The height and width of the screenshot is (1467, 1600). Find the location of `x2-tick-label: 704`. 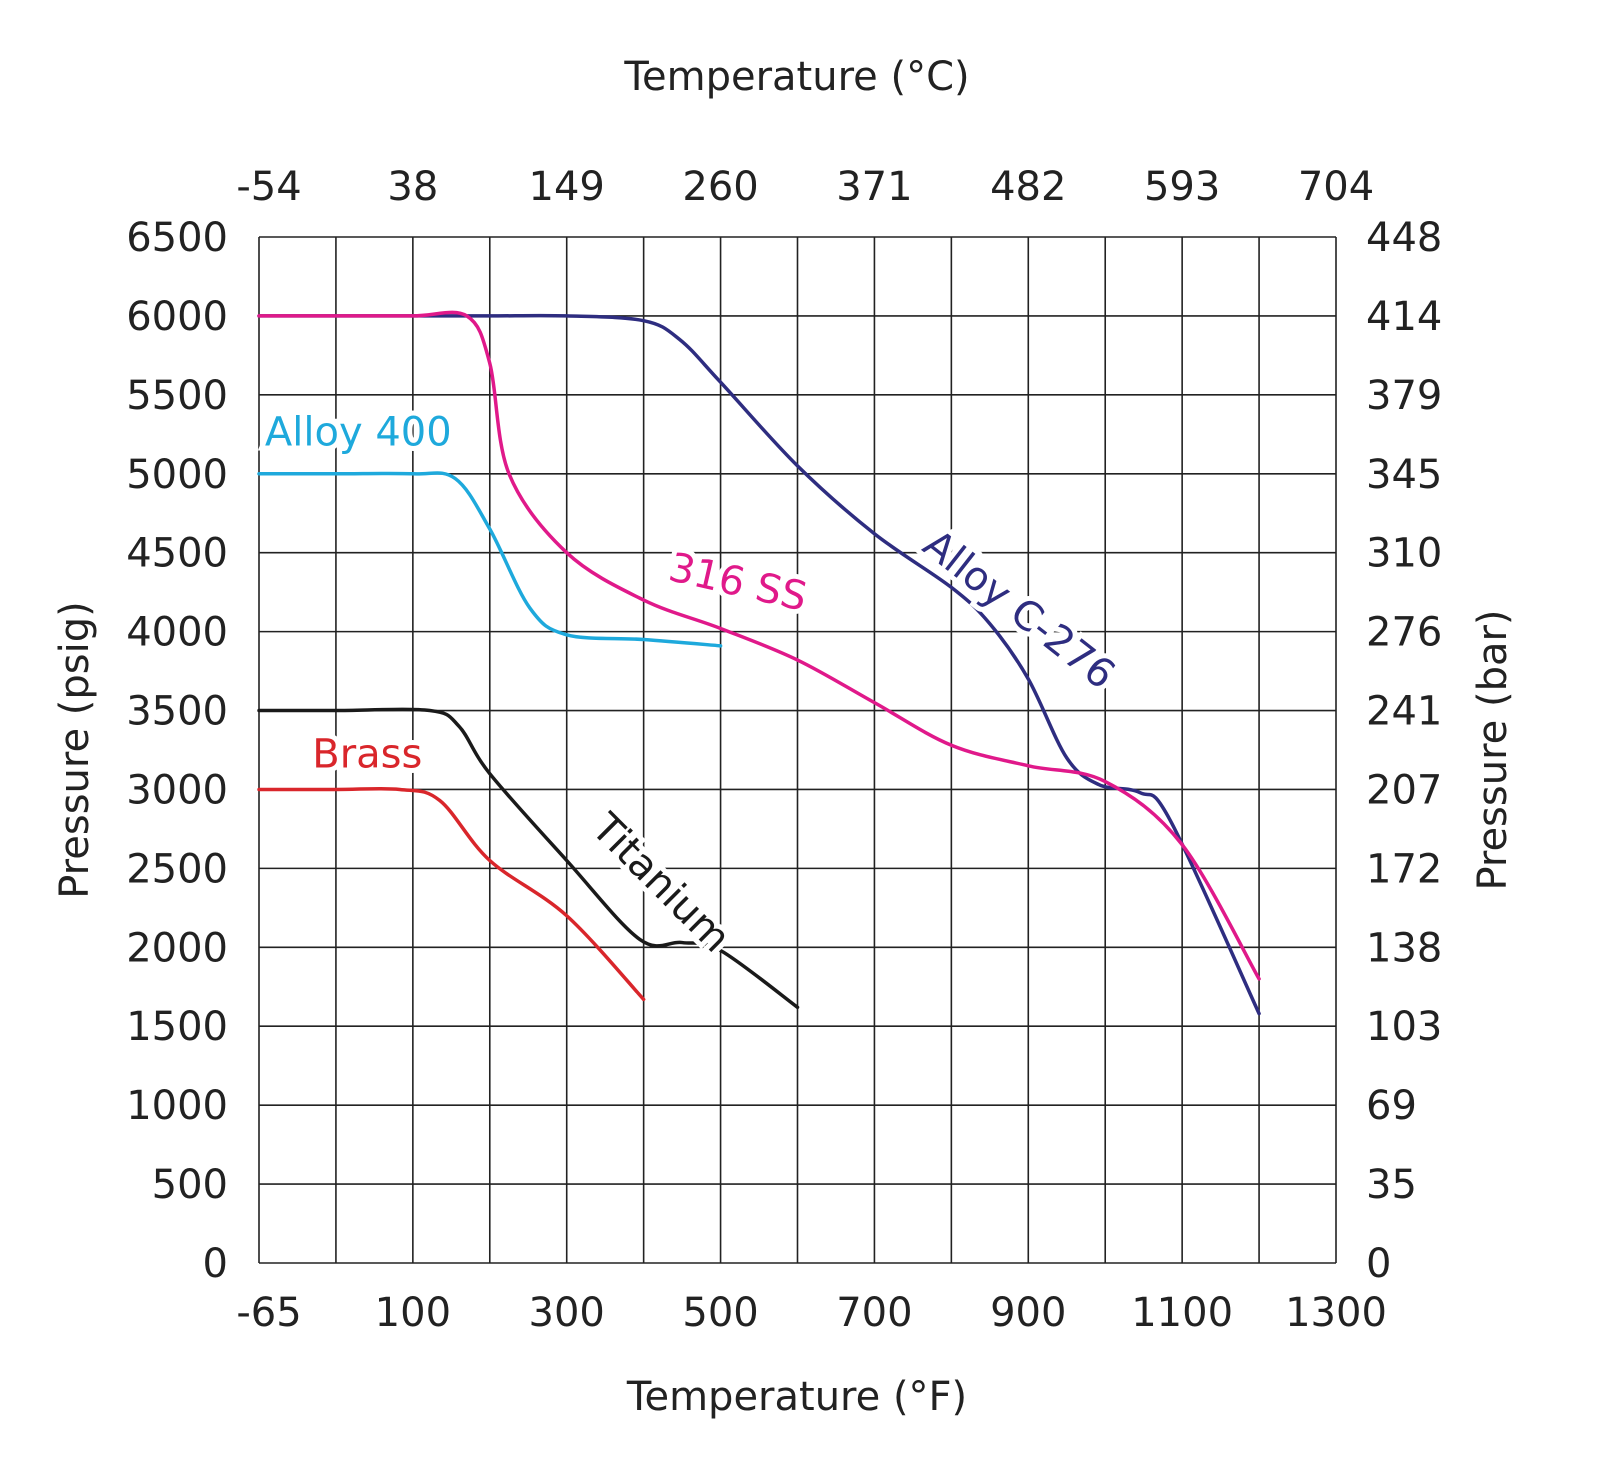

x2-tick-label: 704 is located at coordinates (1336, 187).